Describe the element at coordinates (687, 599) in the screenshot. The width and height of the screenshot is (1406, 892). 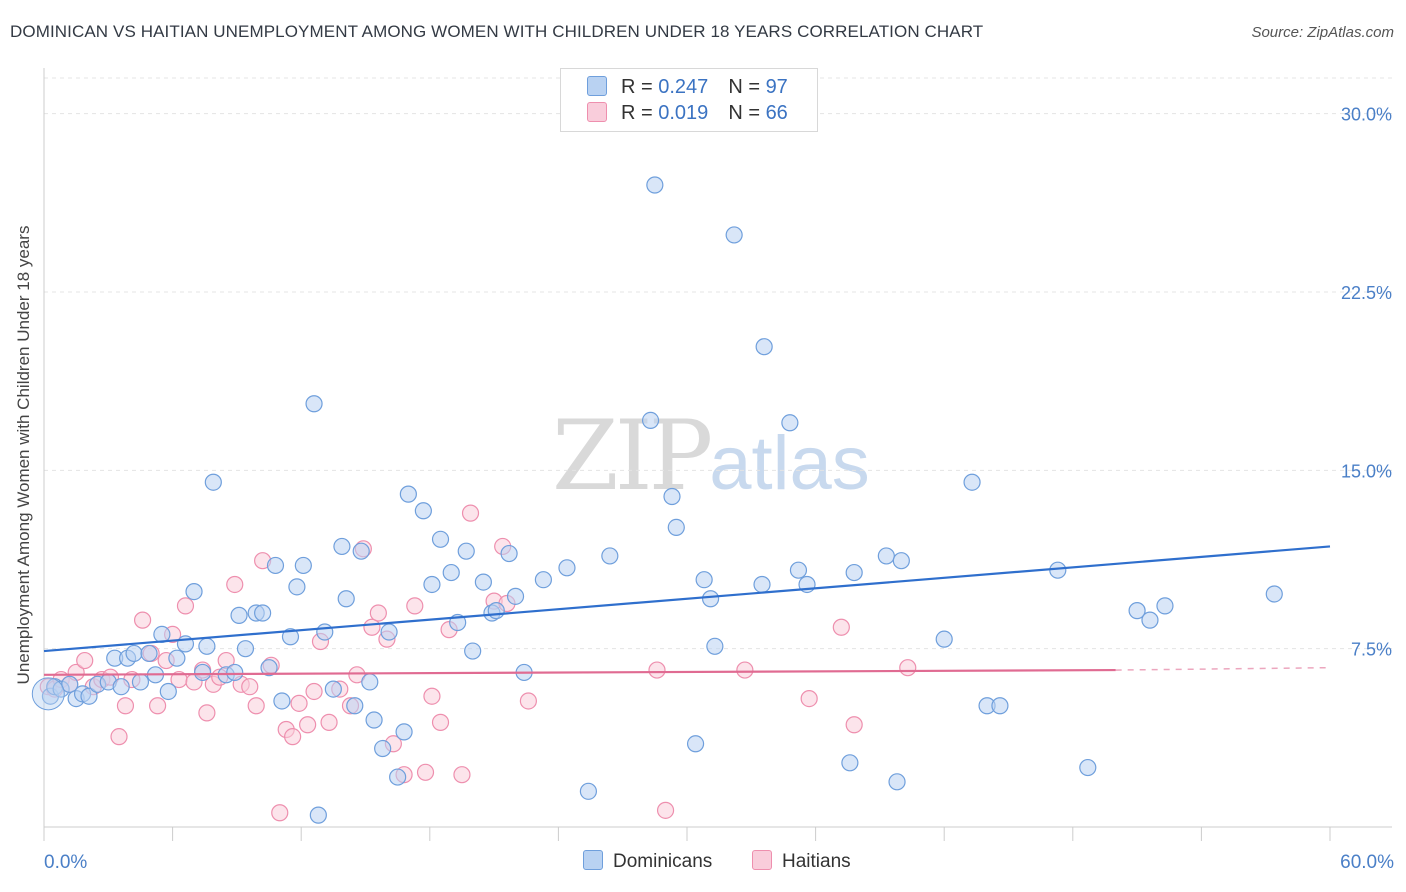
I see `trendline-dominicans` at that location.